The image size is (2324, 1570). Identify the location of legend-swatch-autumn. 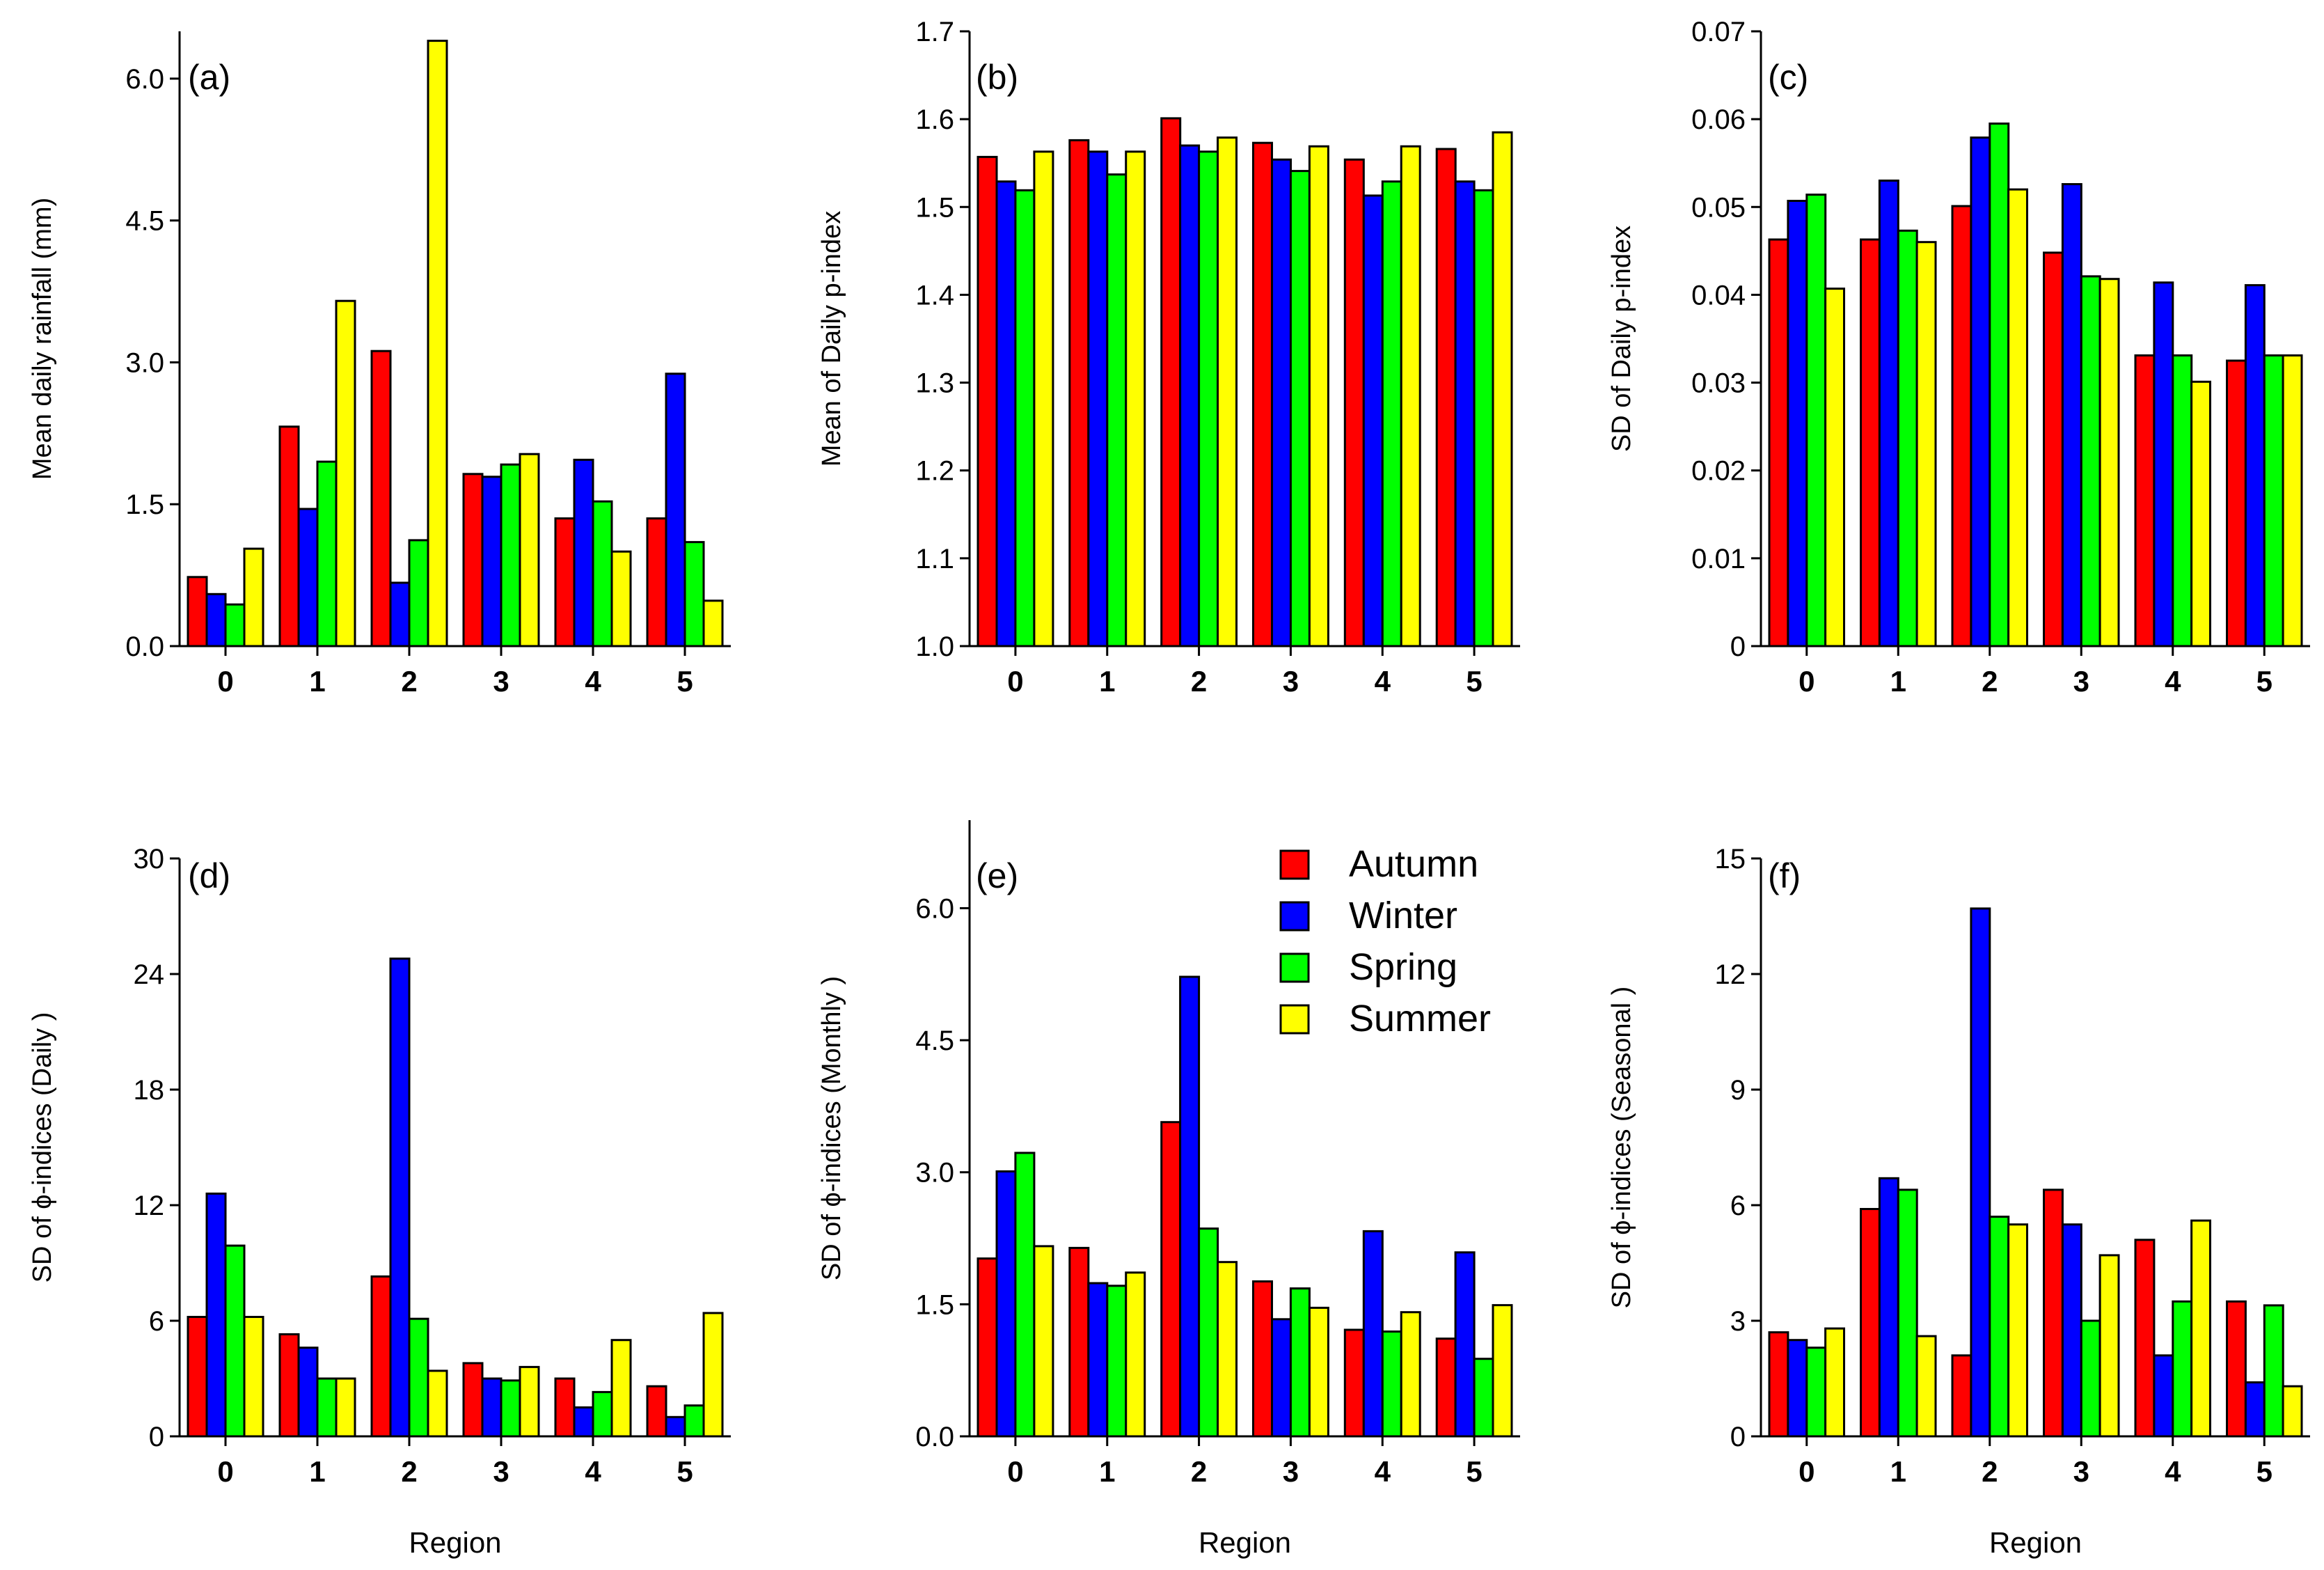
(1295, 864).